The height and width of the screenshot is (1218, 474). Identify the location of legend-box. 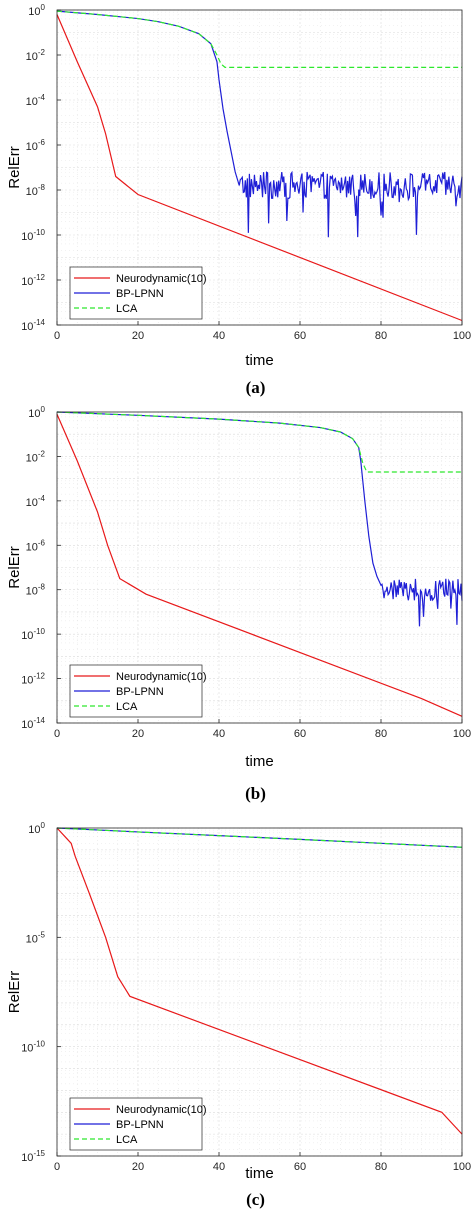
(136, 293).